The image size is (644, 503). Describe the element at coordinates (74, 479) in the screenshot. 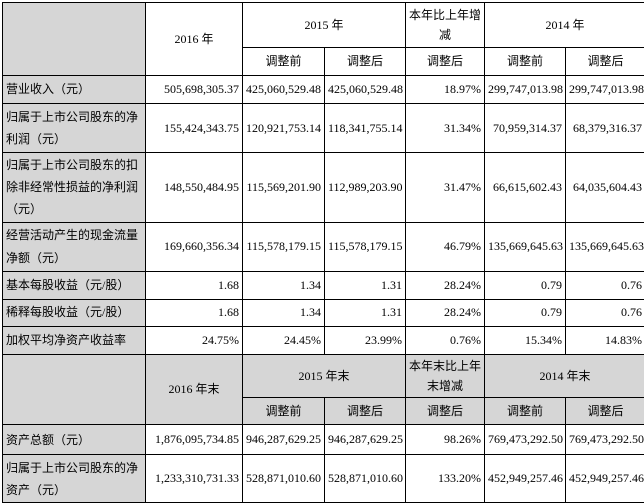

I see `row-label: 归属于上市公司股东的净资产（元）` at that location.